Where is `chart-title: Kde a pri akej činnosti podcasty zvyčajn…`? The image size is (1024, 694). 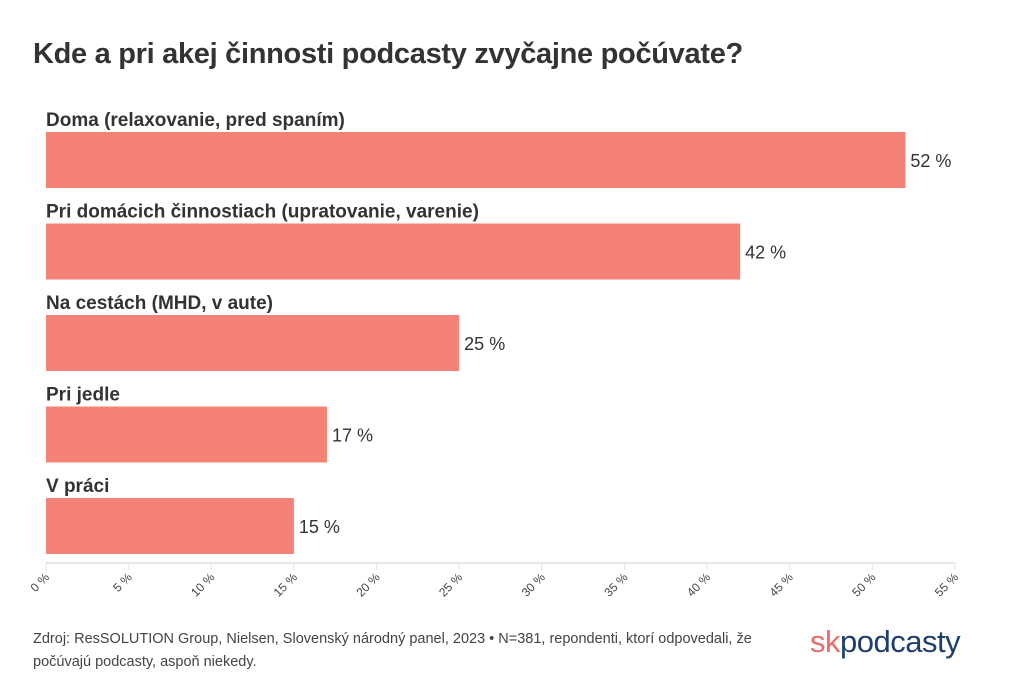
chart-title: Kde a pri akej činnosti podcasty zvyčajn… is located at coordinates (388, 54).